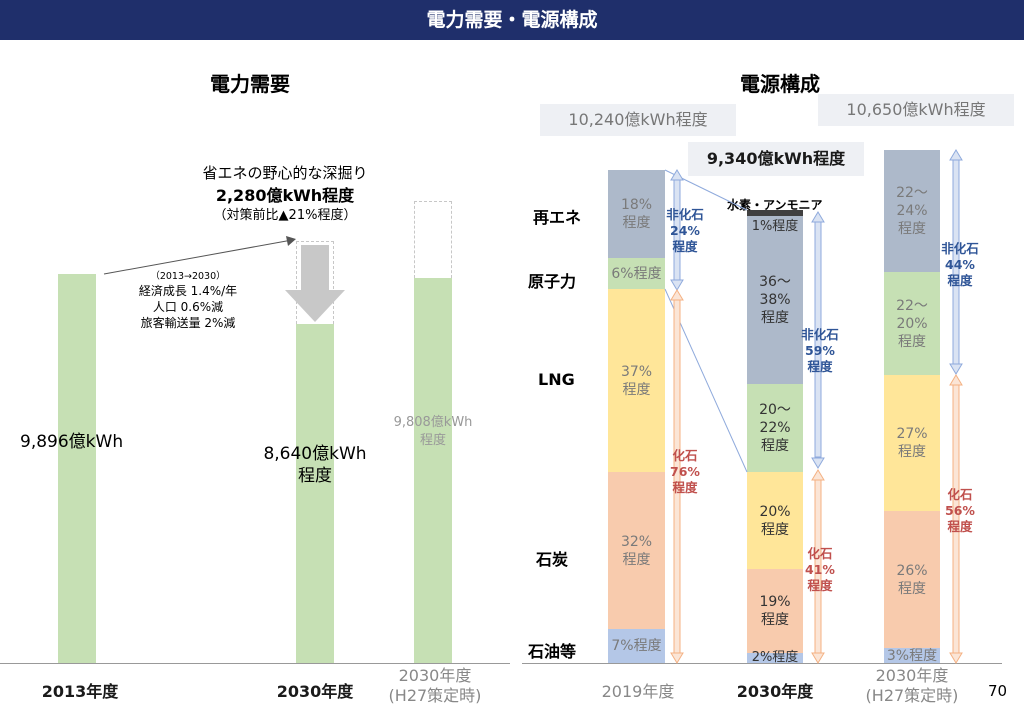 The height and width of the screenshot is (709, 1024). I want to click on page-number: 70, so click(998, 691).